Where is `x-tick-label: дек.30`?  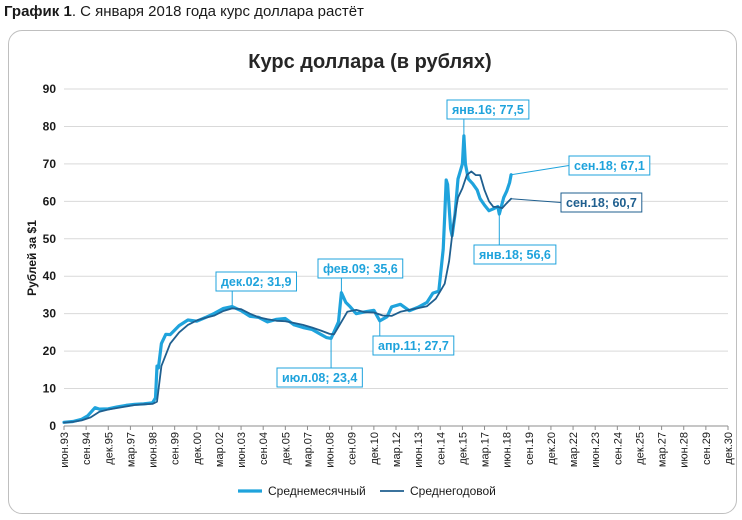
x-tick-label: дек.30 is located at coordinates (729, 448).